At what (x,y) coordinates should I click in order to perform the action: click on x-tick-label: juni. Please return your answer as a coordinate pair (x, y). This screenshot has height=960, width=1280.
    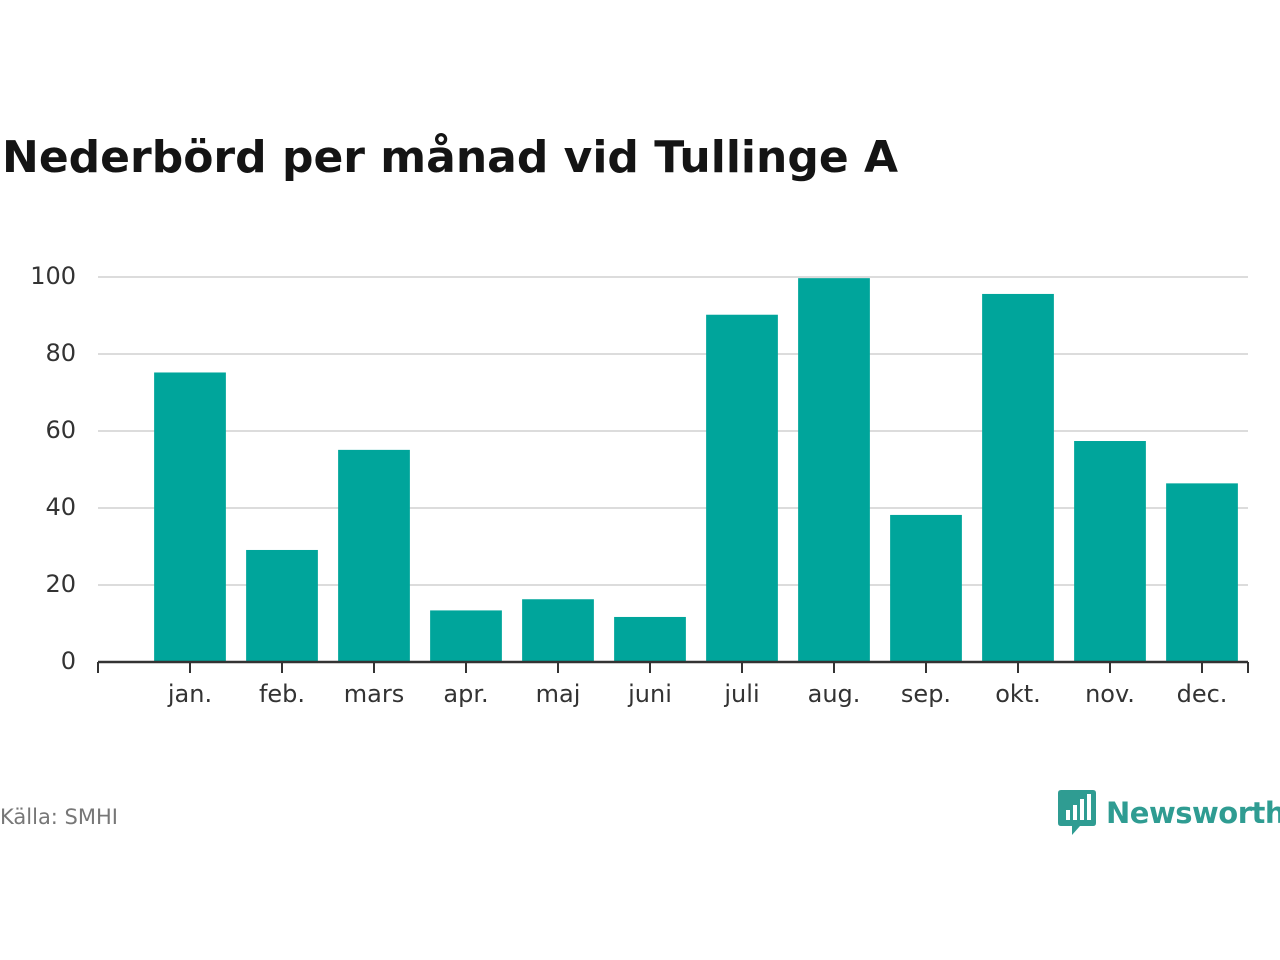
    Looking at the image, I should click on (649, 694).